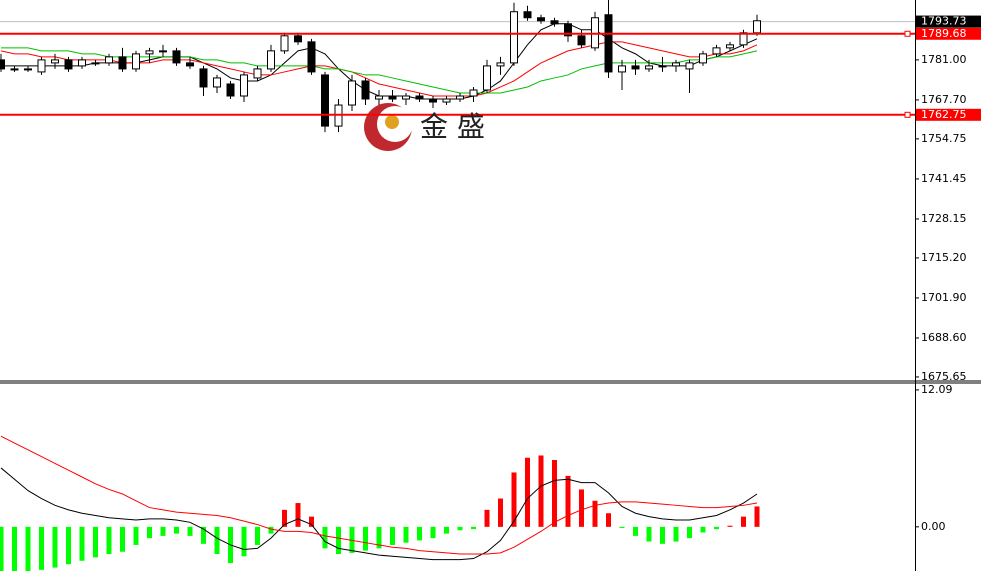  Describe the element at coordinates (944, 376) in the screenshot. I see `y-tick-label: 1675.65` at that location.